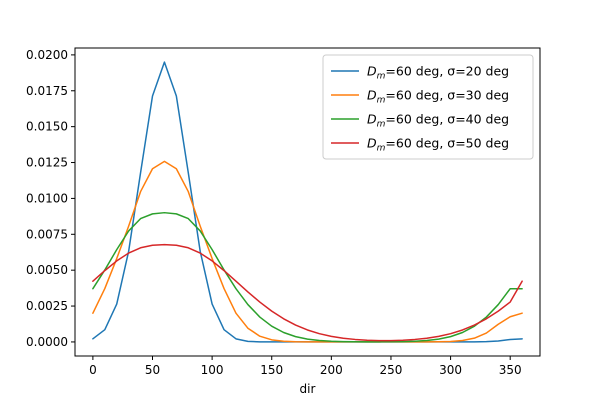 This screenshot has height=400, width=600. I want to click on y-tick-label: 0.0075, so click(47, 234).